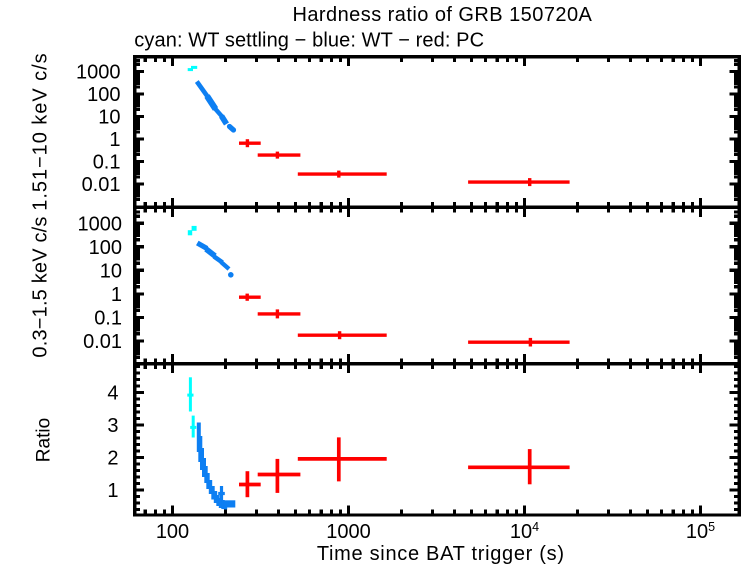 This screenshot has width=742, height=566. Describe the element at coordinates (41, 286) in the screenshot. I see `svg-text: 0.3−1.5 keV c/s` at that location.